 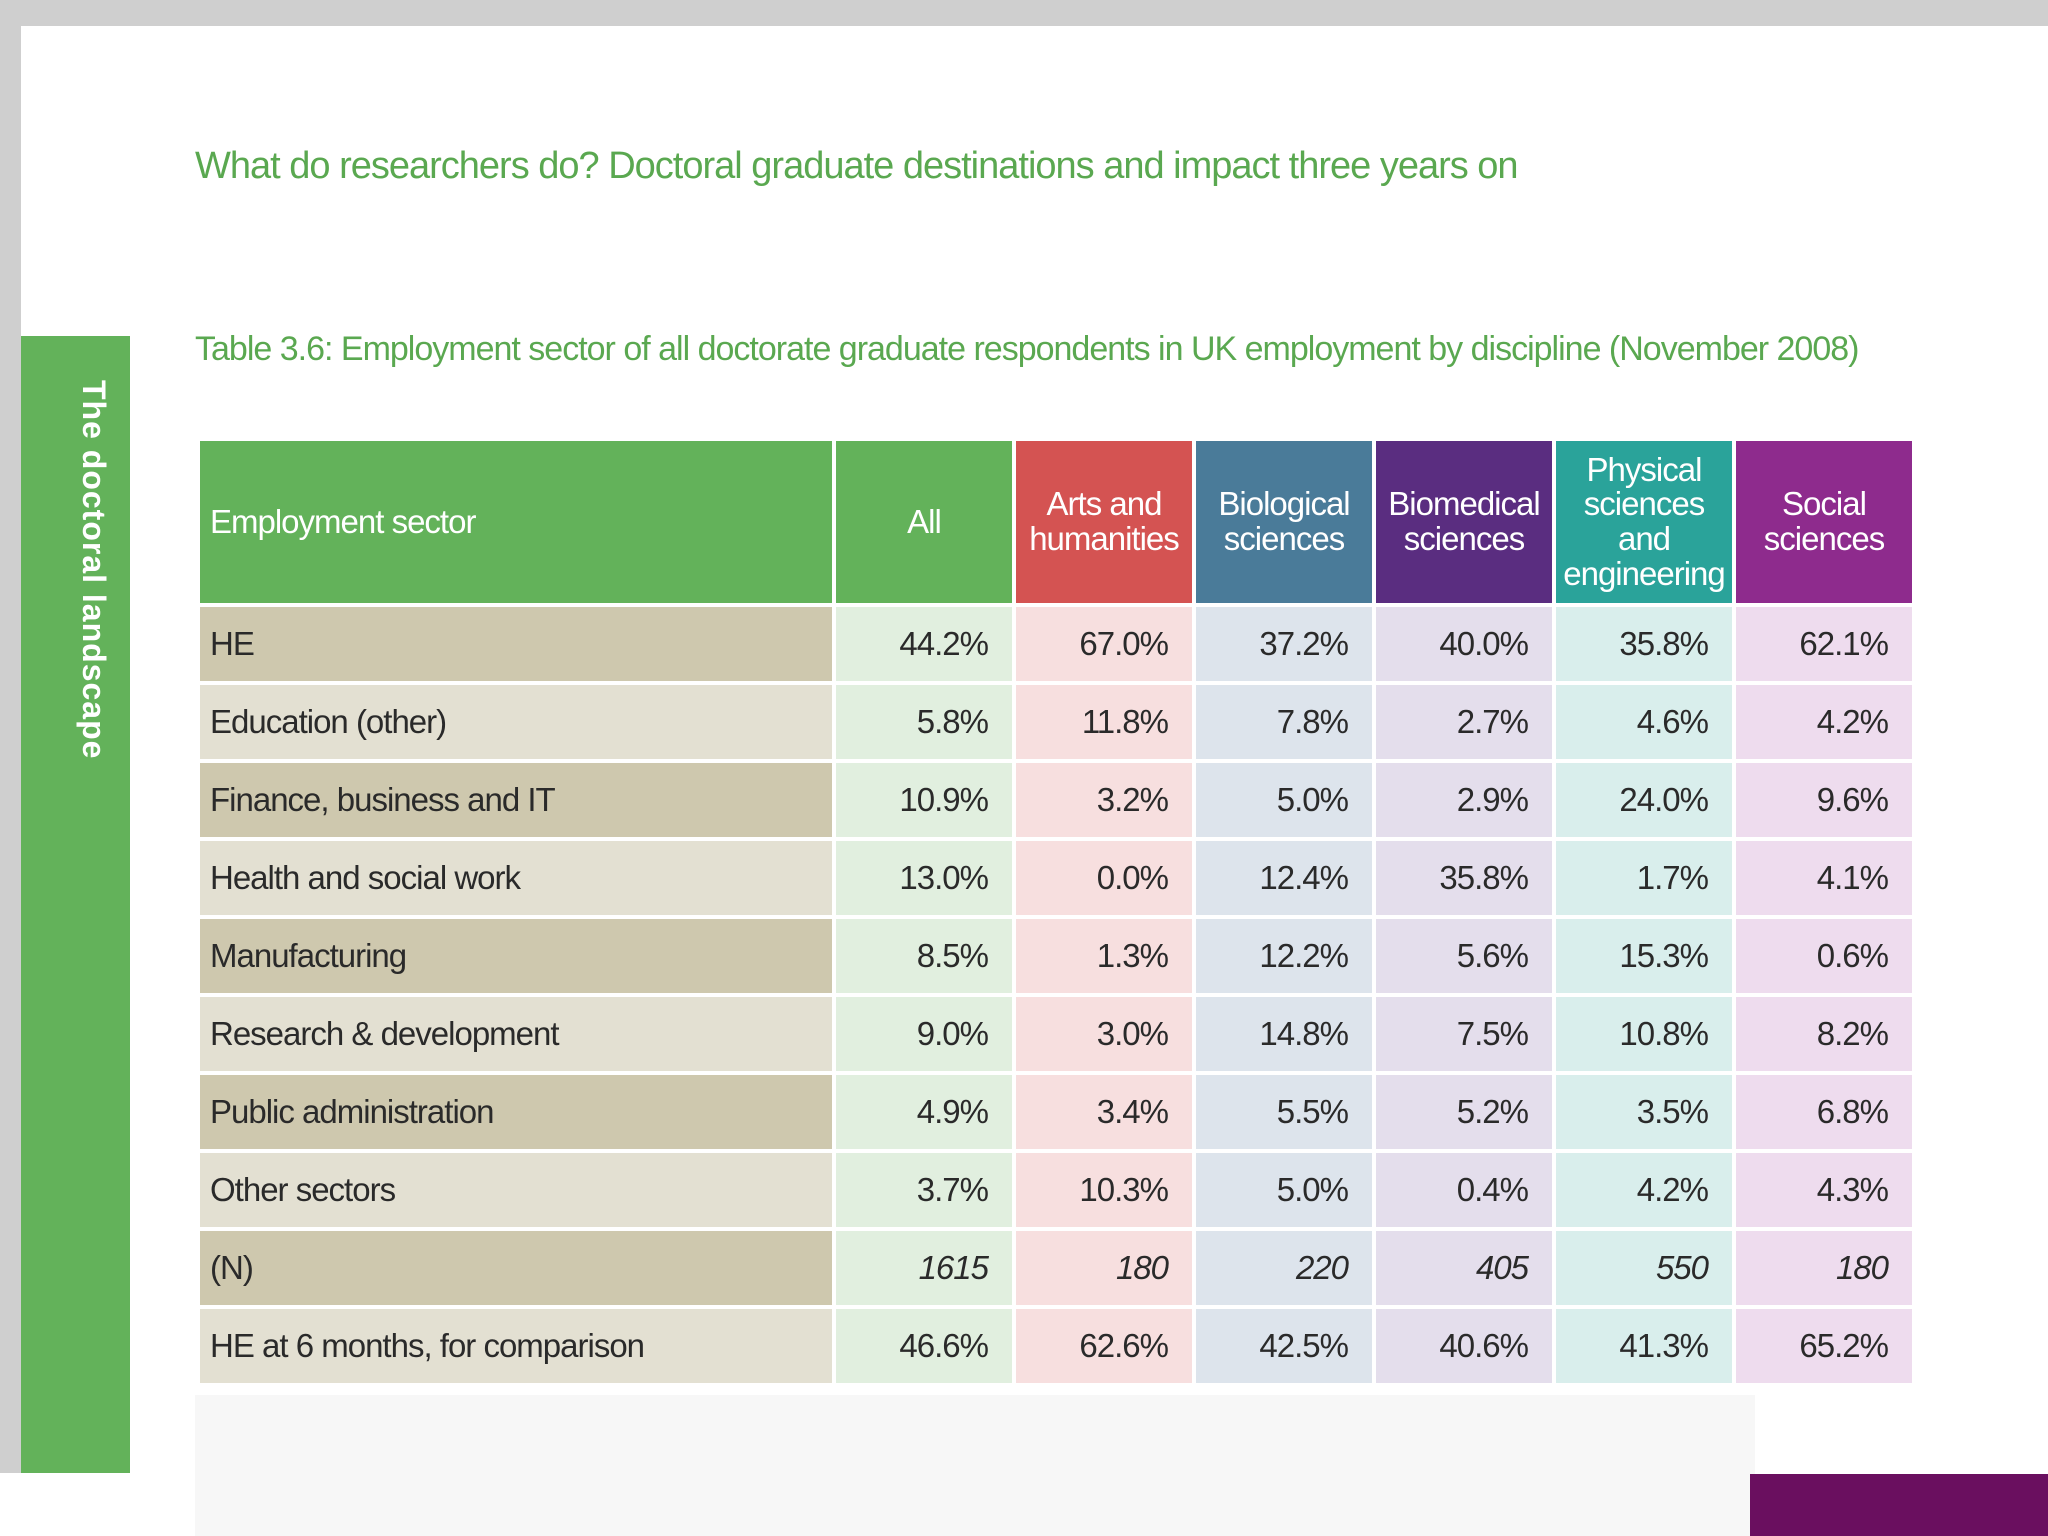 What do you see at coordinates (1464, 522) in the screenshot?
I see `header-biomedical-sciences: Biomedical sciences` at bounding box center [1464, 522].